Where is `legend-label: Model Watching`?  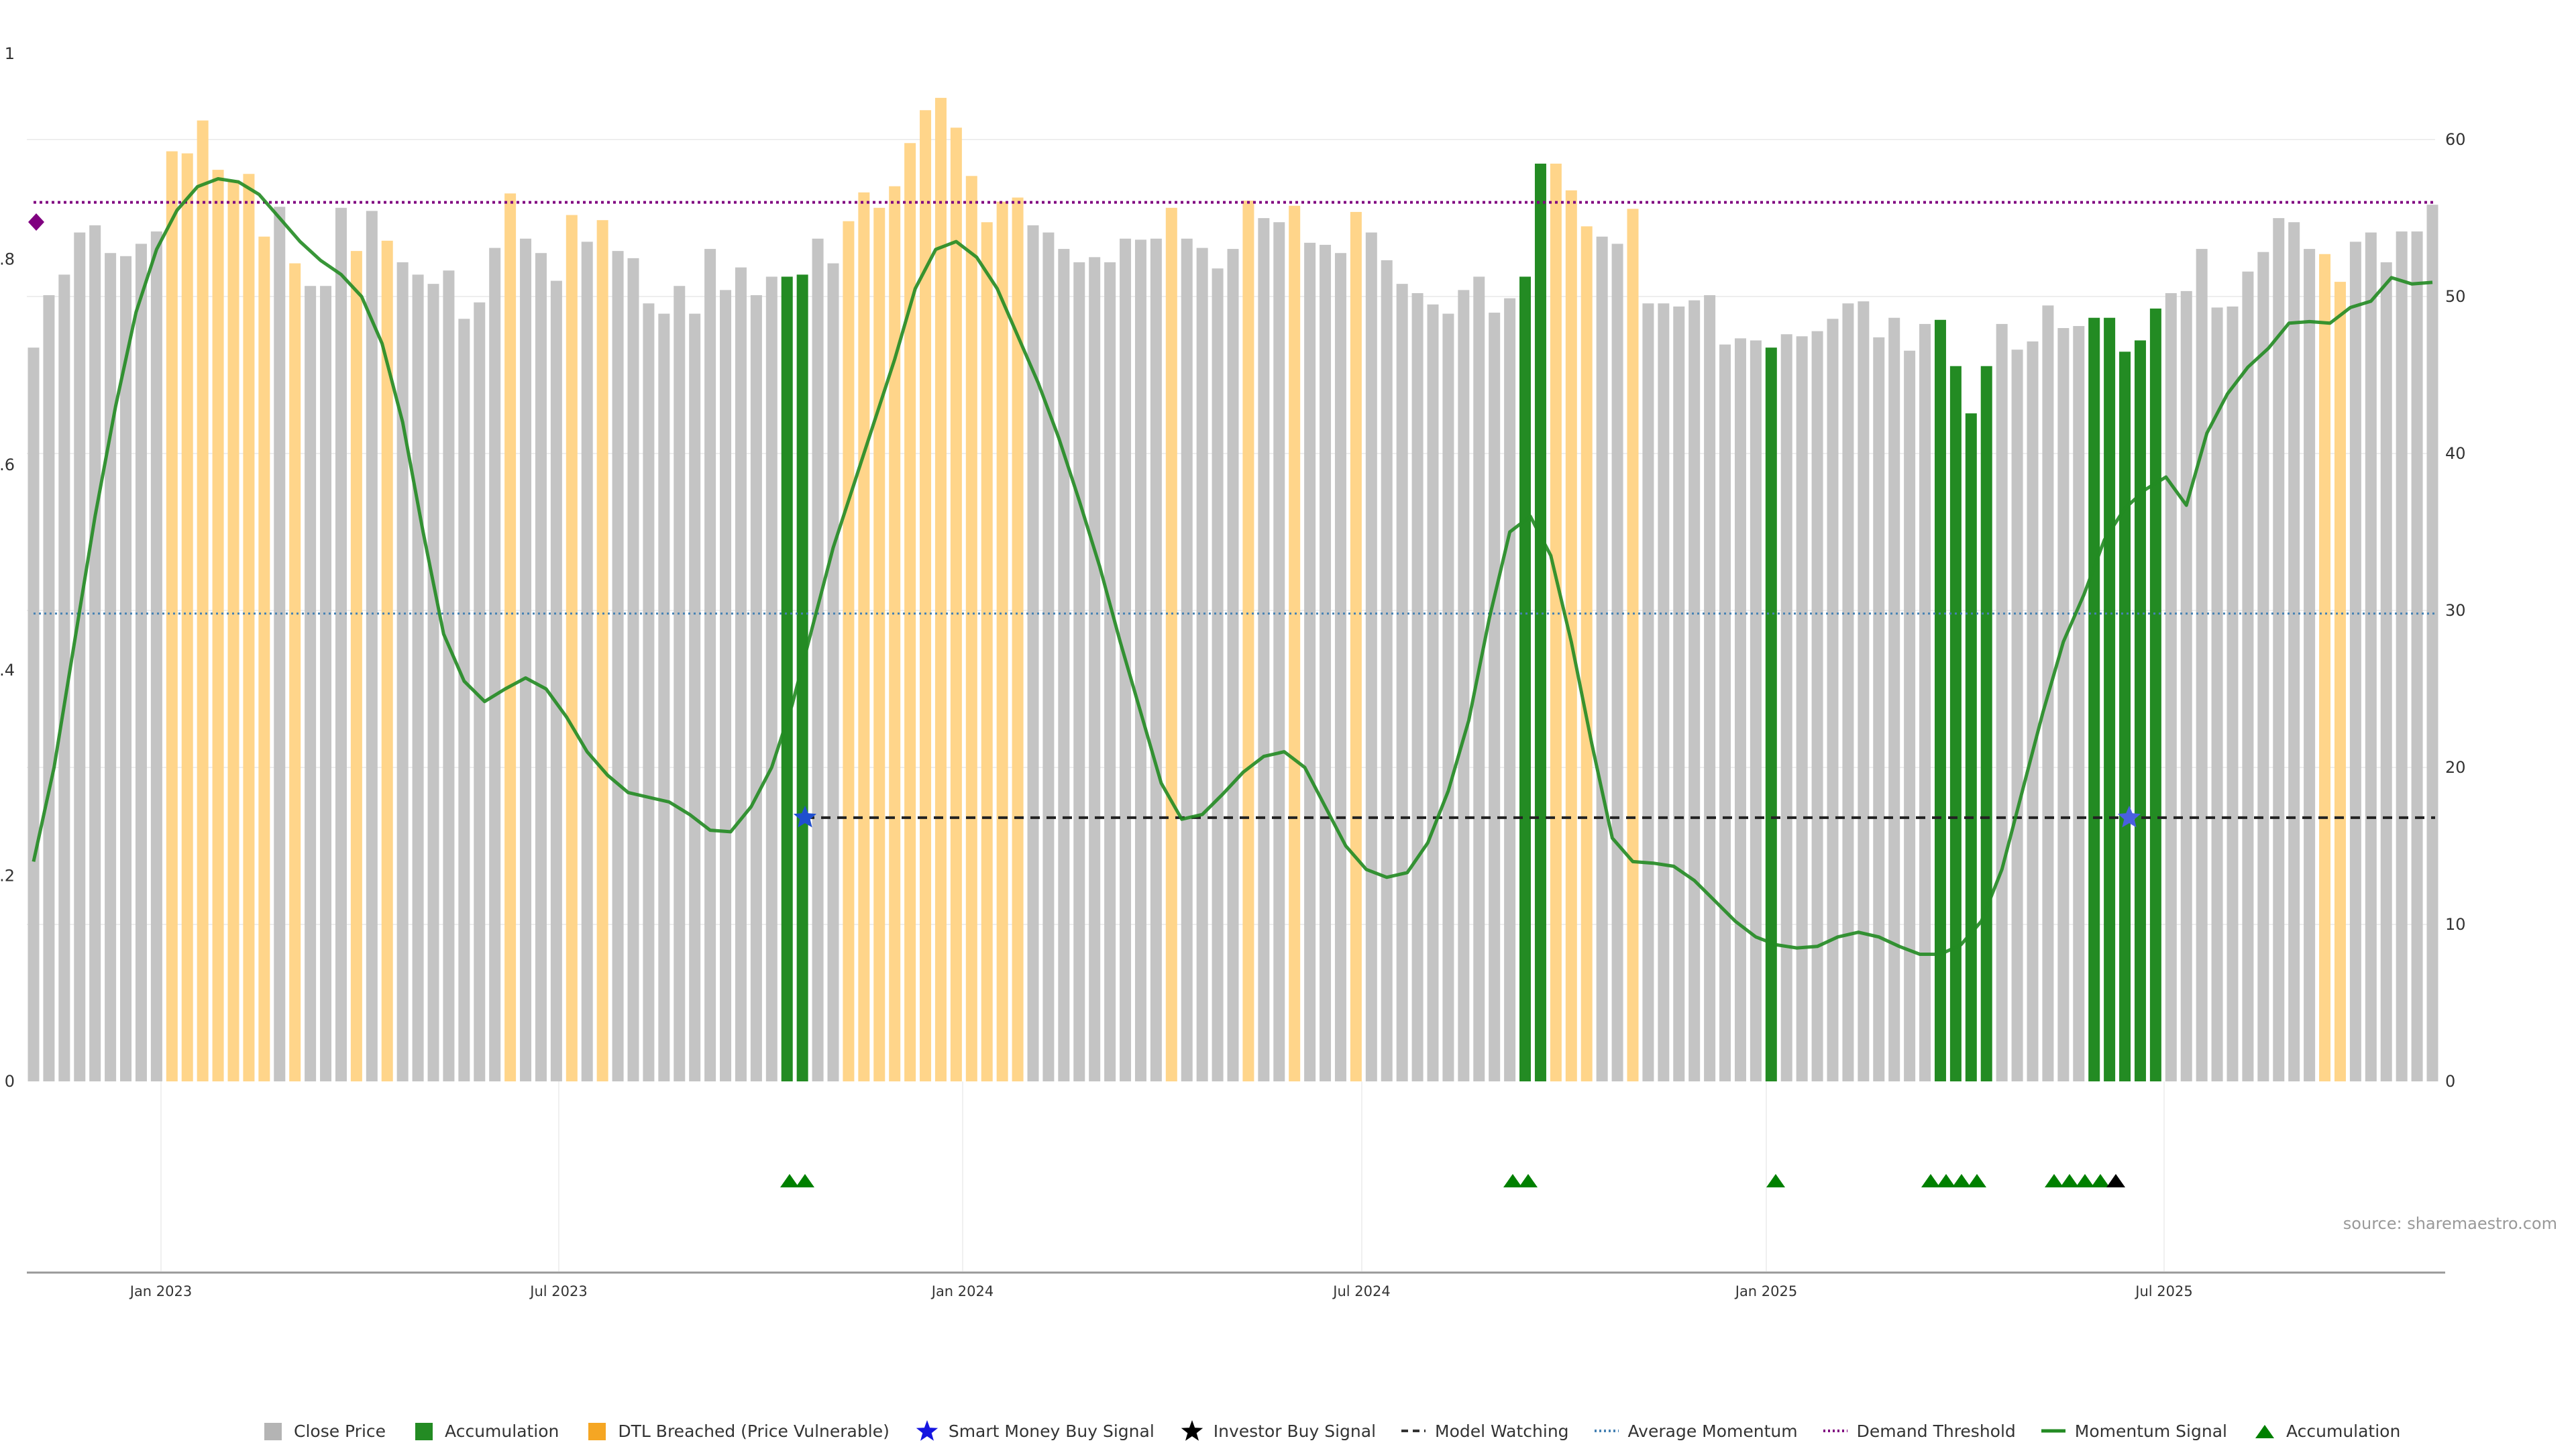 legend-label: Model Watching is located at coordinates (1502, 1431).